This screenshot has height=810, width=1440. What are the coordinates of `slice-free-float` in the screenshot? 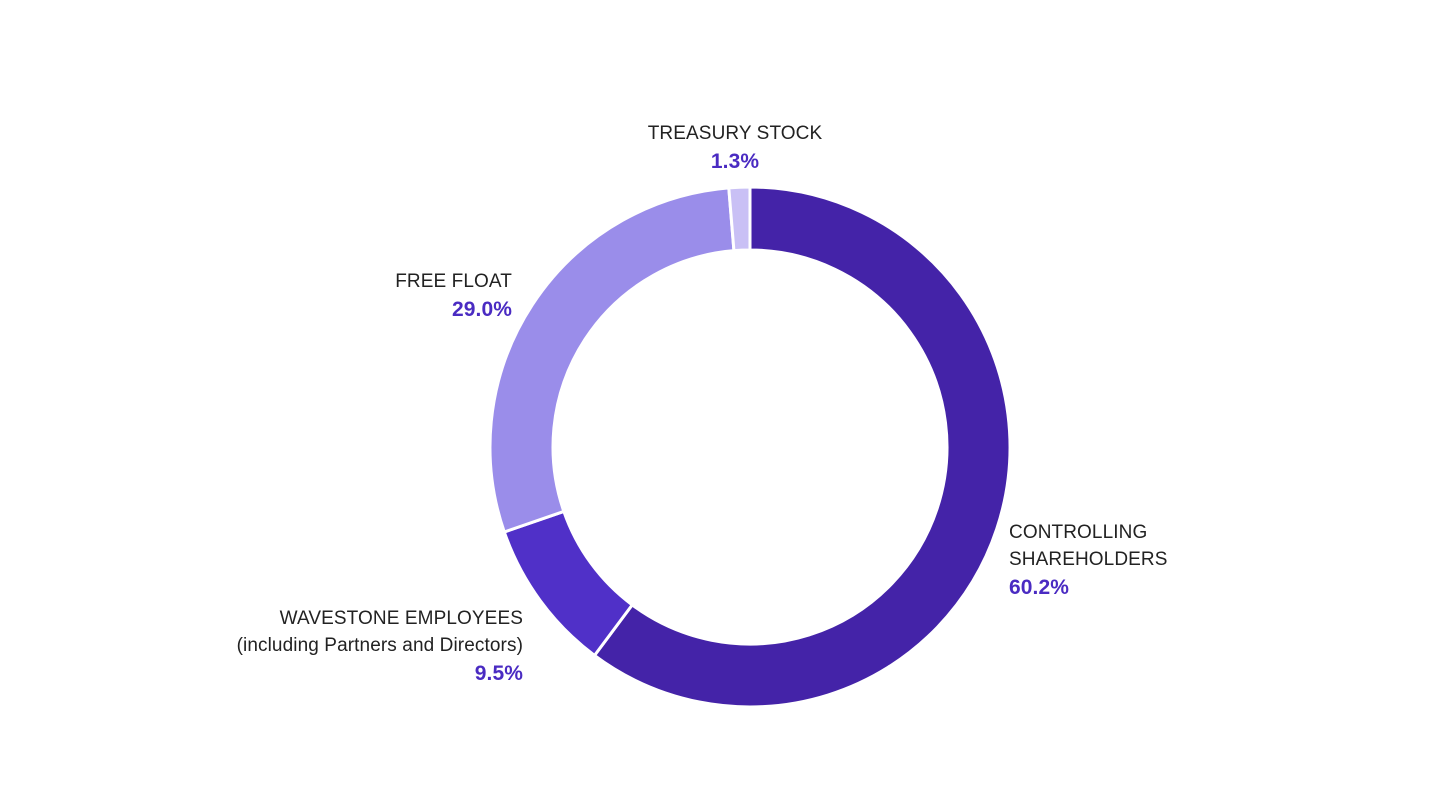 It's located at (612, 360).